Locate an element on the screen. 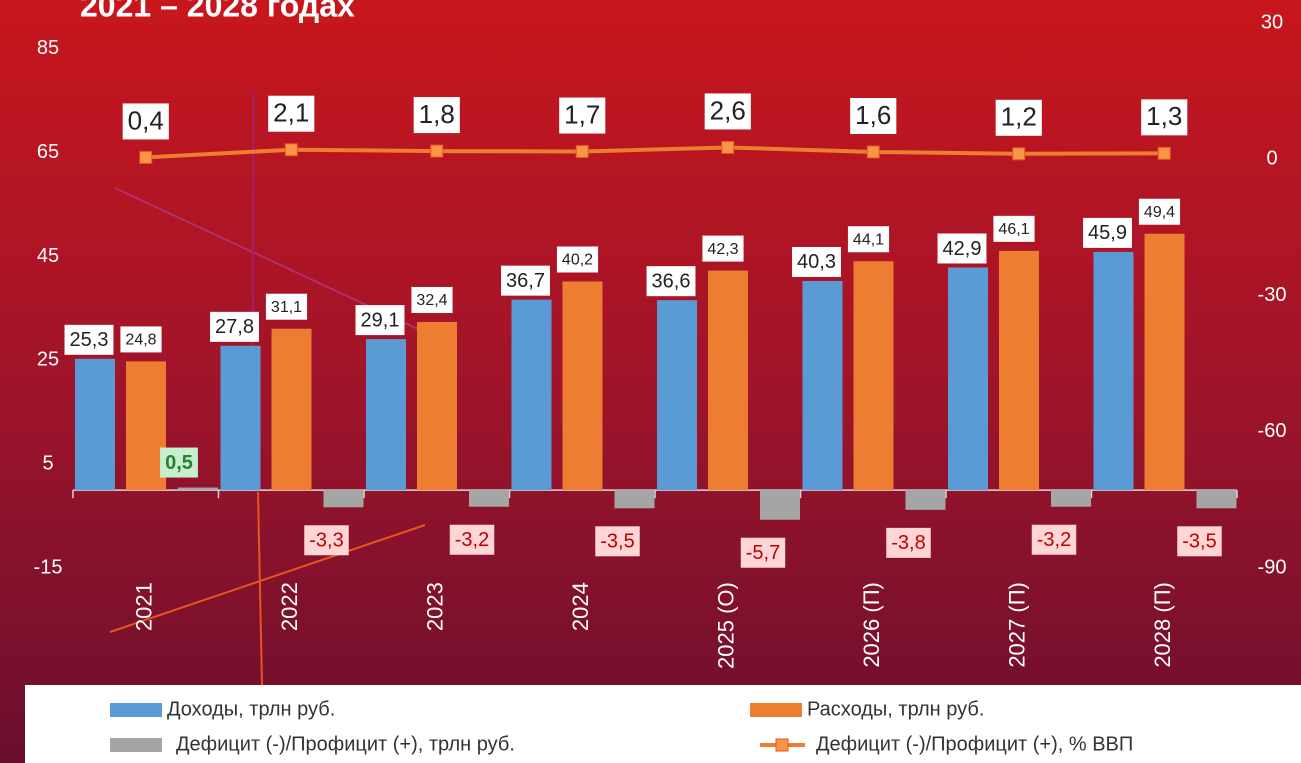  data-label-group: 46,1 is located at coordinates (1014, 228).